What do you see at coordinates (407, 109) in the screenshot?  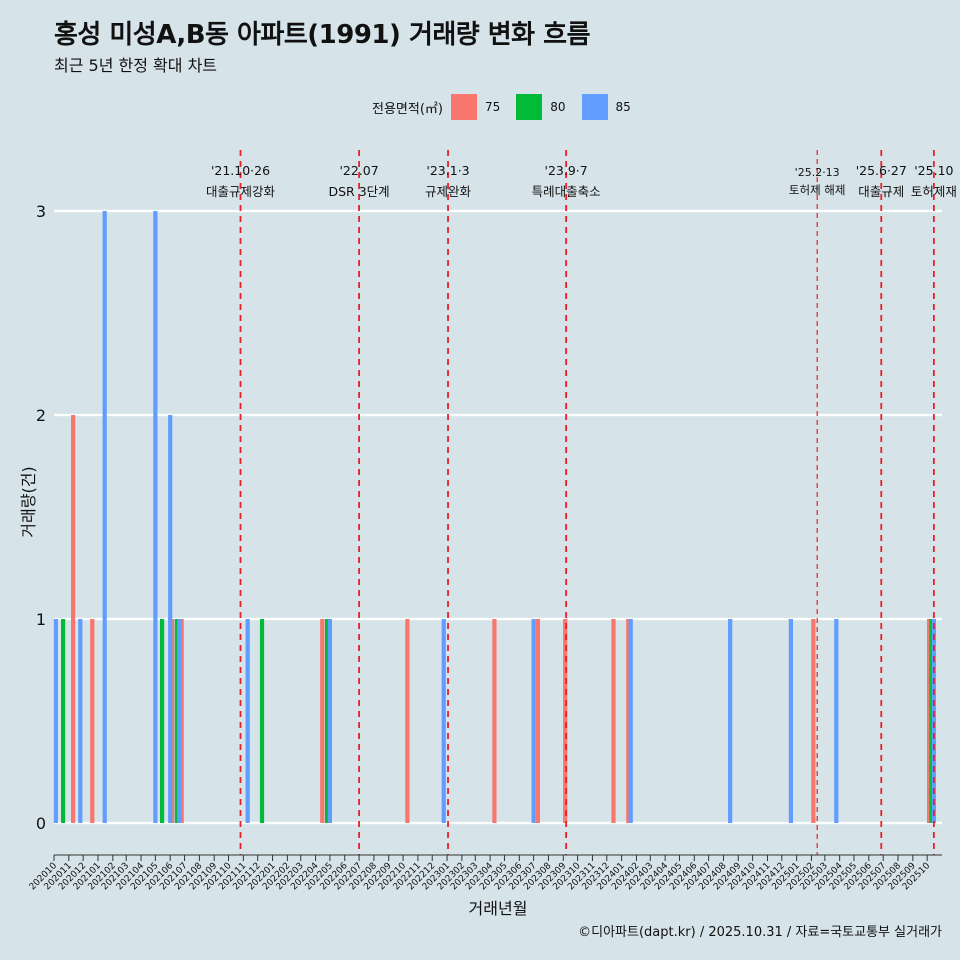 I see `legend-title: 전용면적(㎡)` at bounding box center [407, 109].